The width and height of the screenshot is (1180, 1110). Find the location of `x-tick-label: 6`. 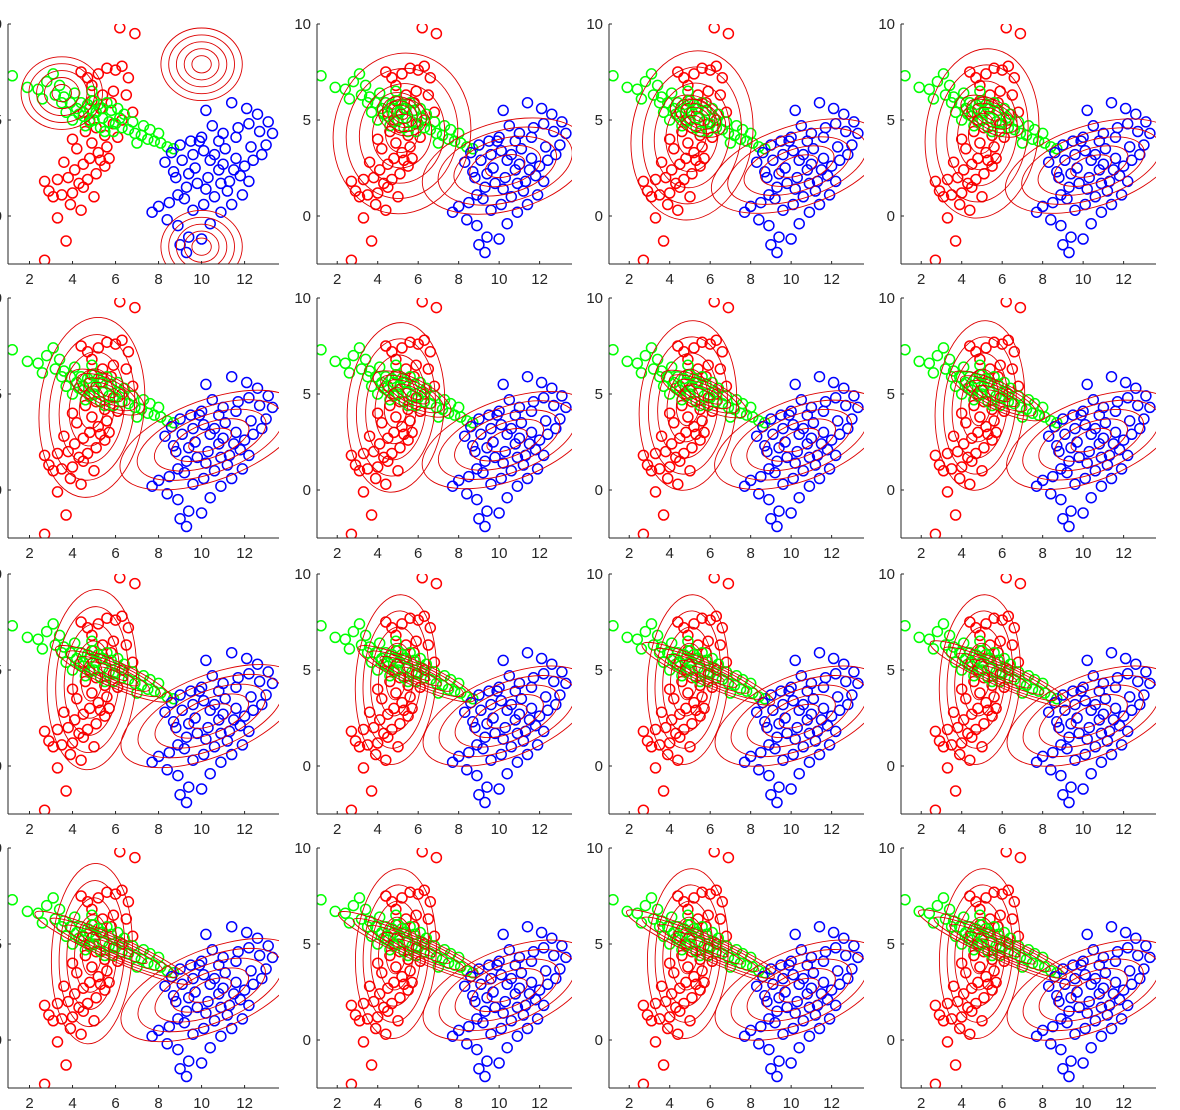

x-tick-label: 6 is located at coordinates (115, 279).